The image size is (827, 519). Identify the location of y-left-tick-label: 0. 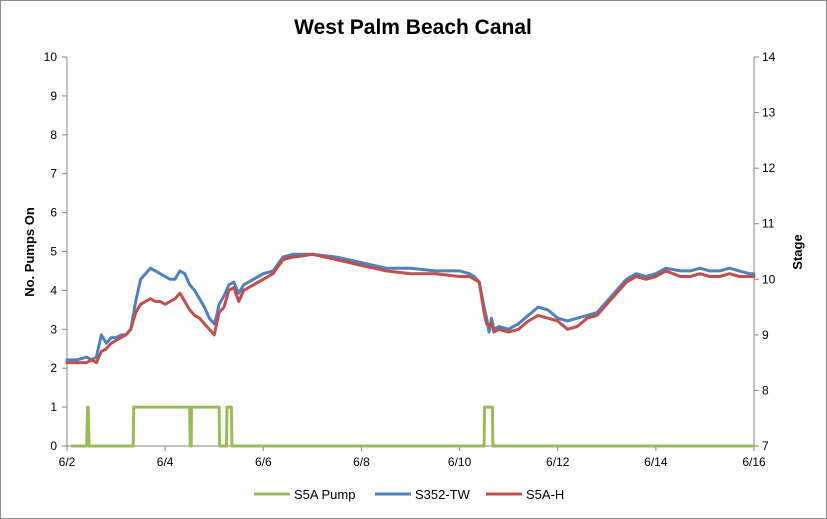
(53, 446).